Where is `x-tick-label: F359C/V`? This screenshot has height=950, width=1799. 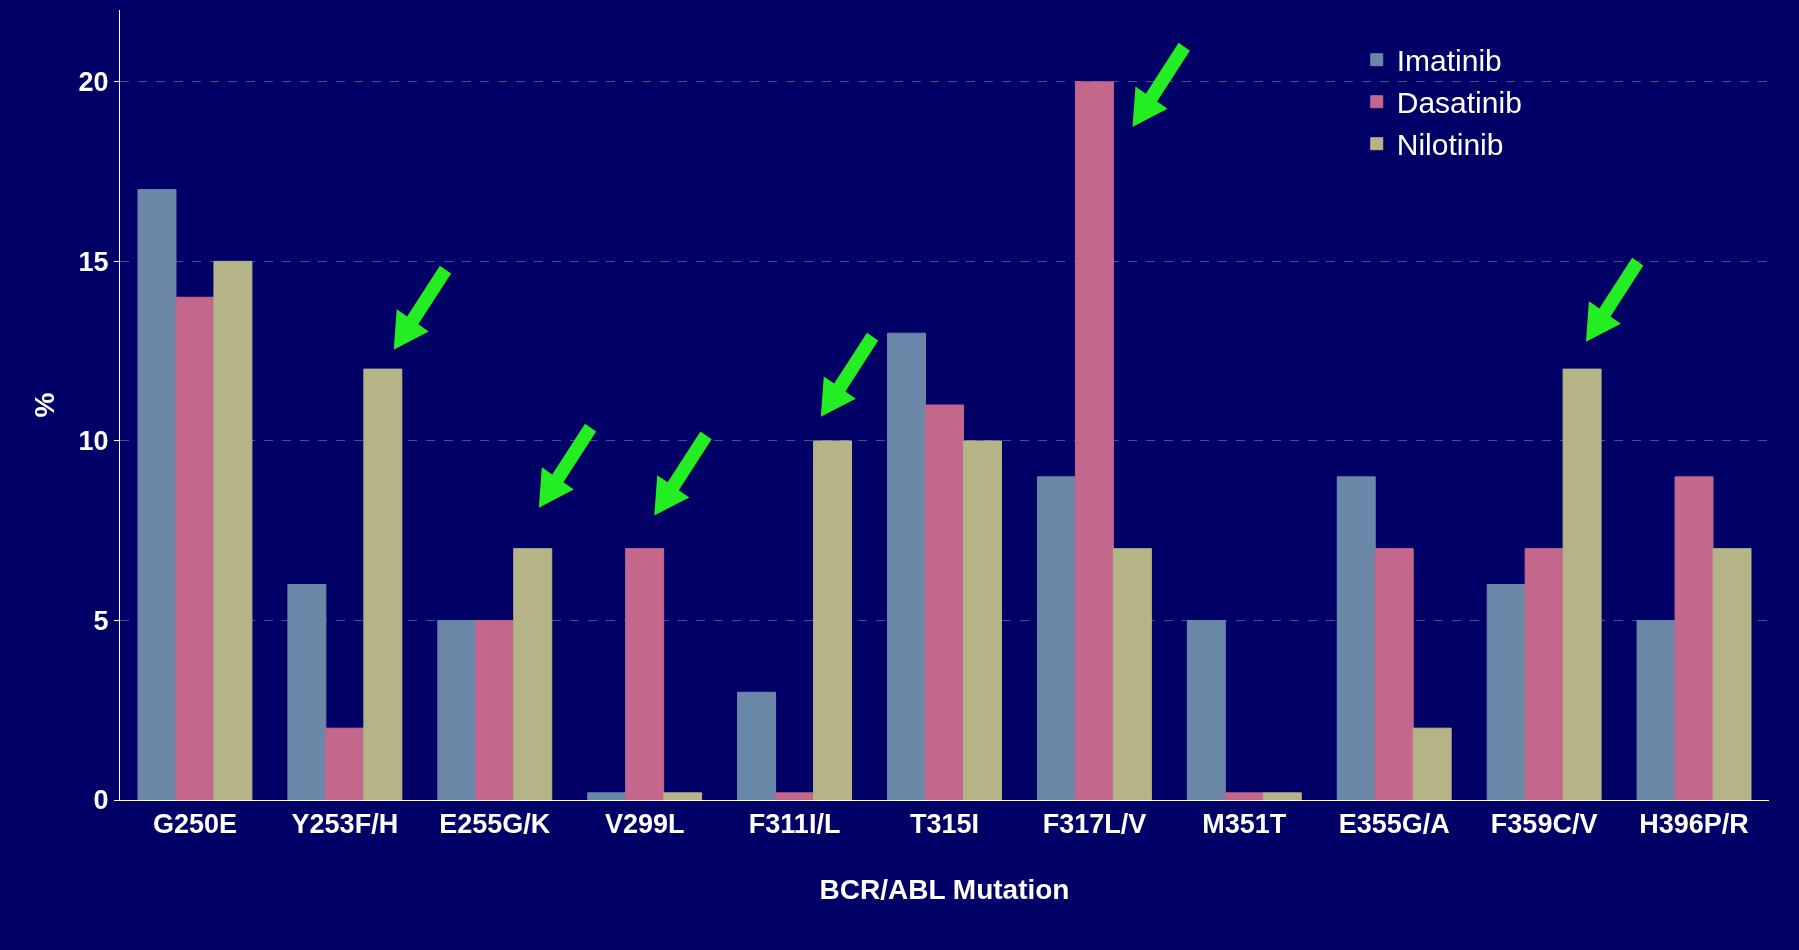
x-tick-label: F359C/V is located at coordinates (1544, 824).